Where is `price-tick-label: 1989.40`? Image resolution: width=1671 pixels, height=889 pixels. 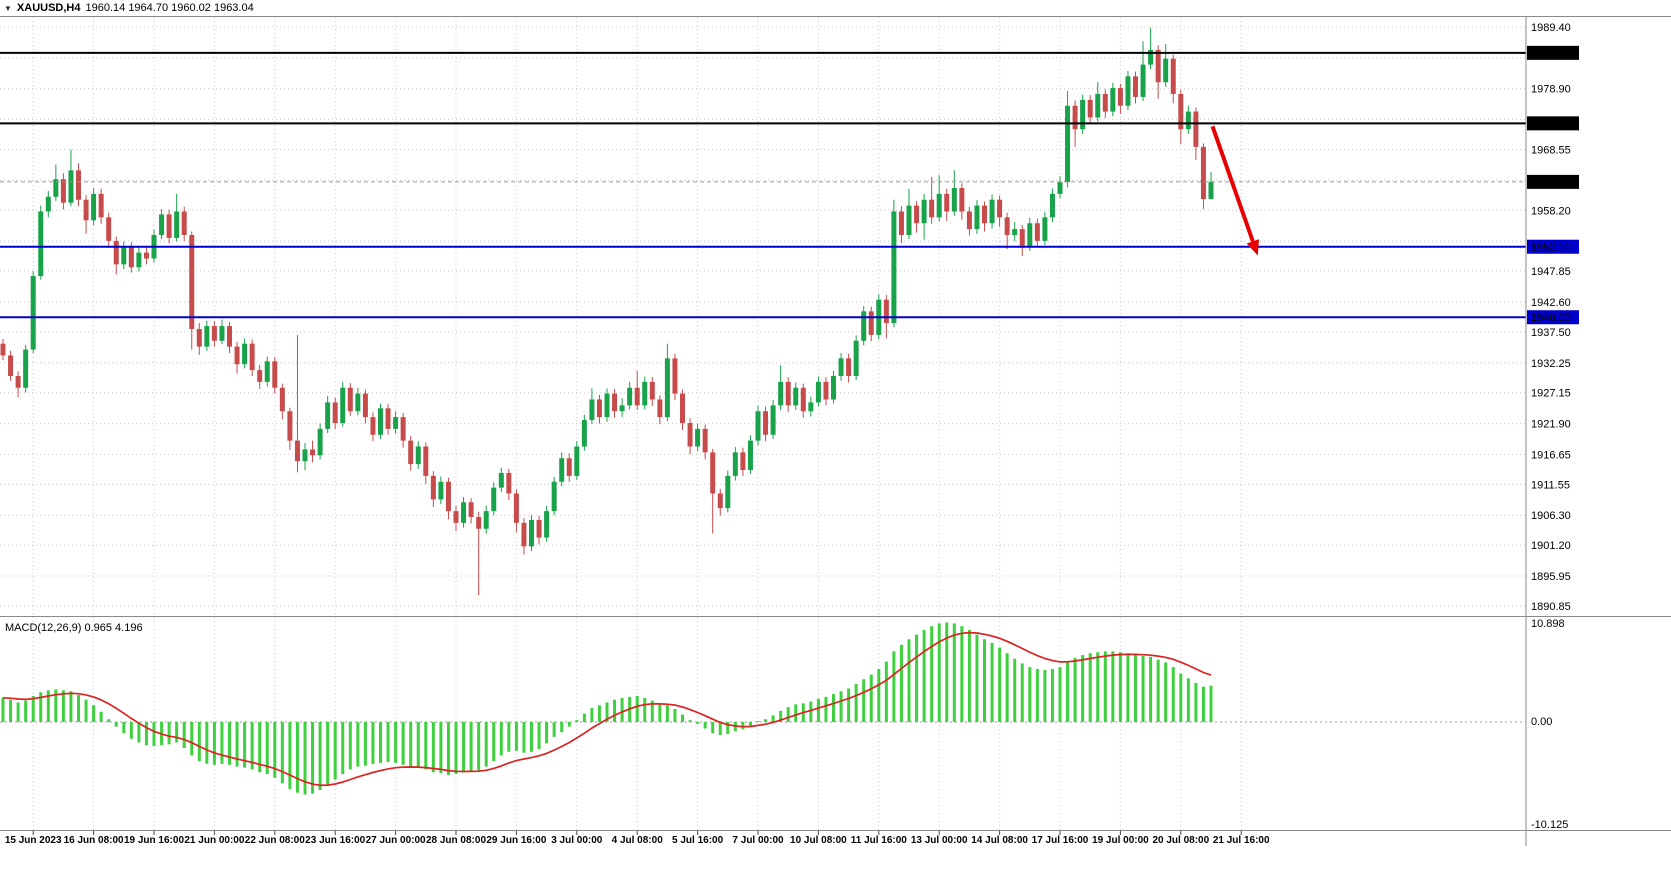
price-tick-label: 1989.40 is located at coordinates (1551, 28).